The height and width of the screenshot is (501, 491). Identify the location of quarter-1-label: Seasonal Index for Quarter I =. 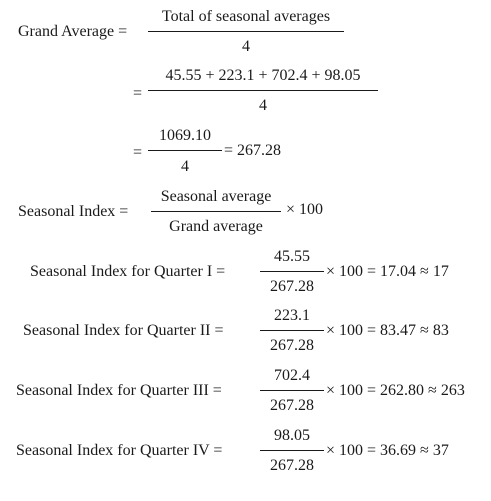
(128, 271).